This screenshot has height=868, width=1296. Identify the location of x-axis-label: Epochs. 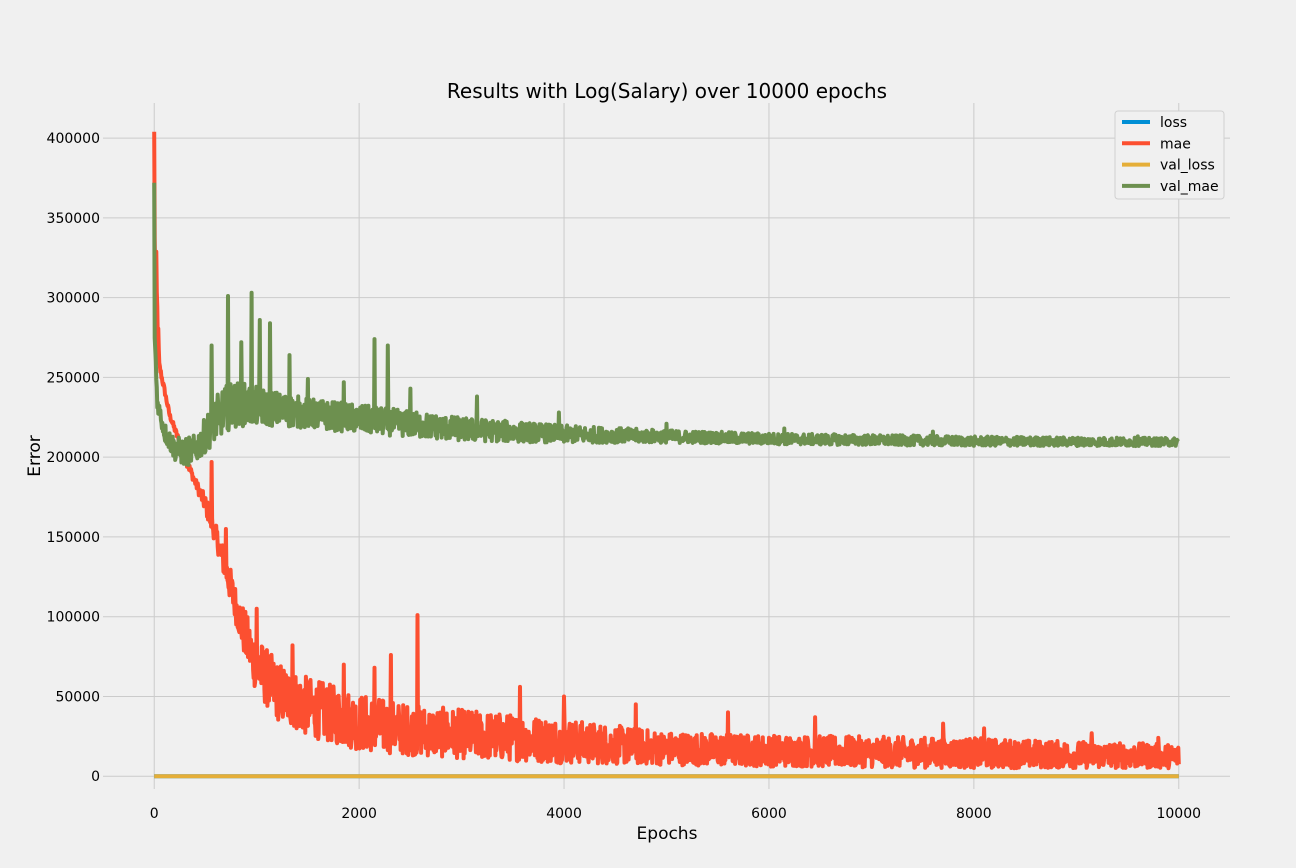
(667, 834).